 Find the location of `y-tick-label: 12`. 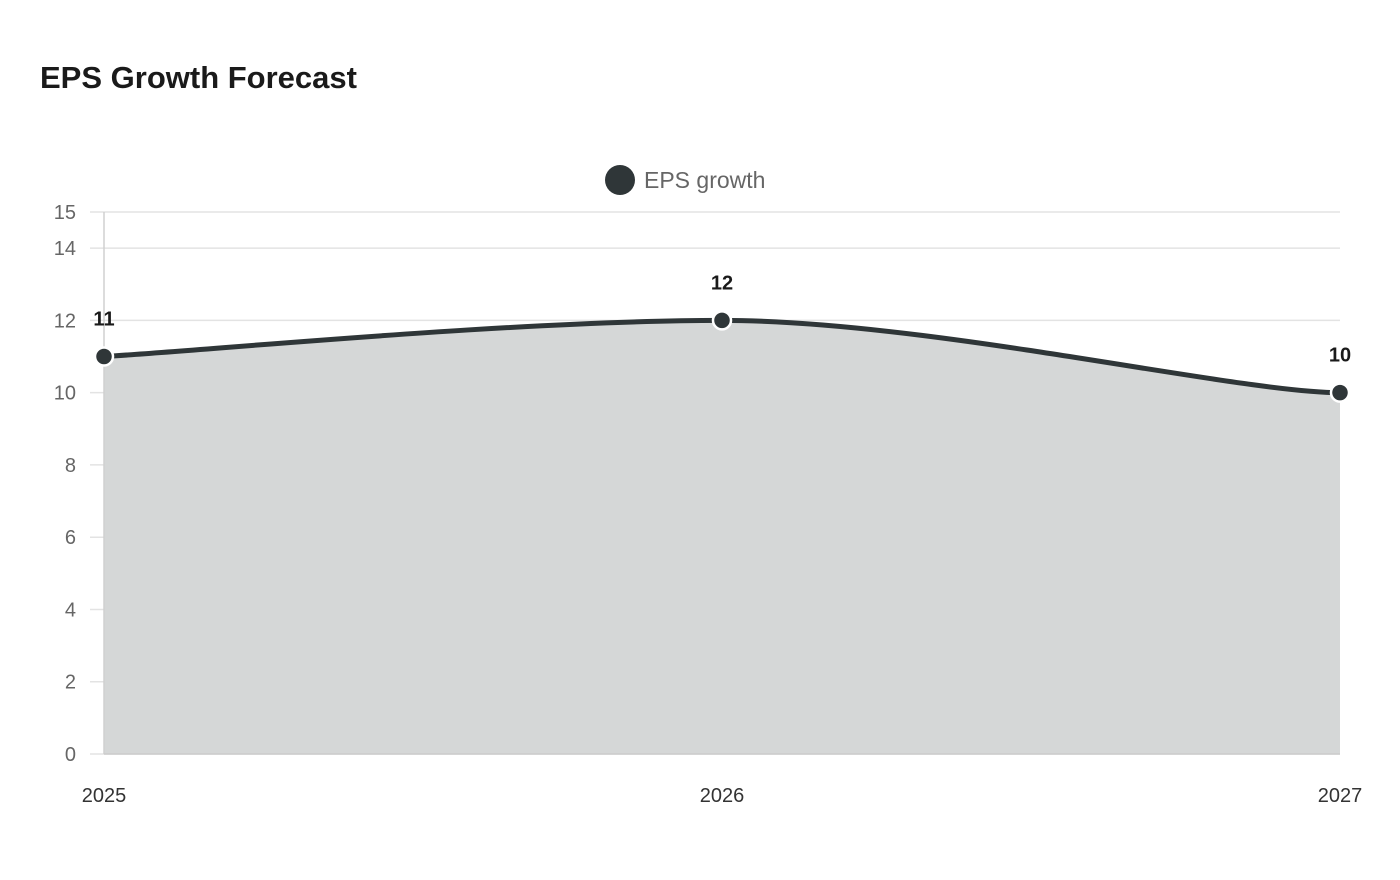

y-tick-label: 12 is located at coordinates (65, 321).